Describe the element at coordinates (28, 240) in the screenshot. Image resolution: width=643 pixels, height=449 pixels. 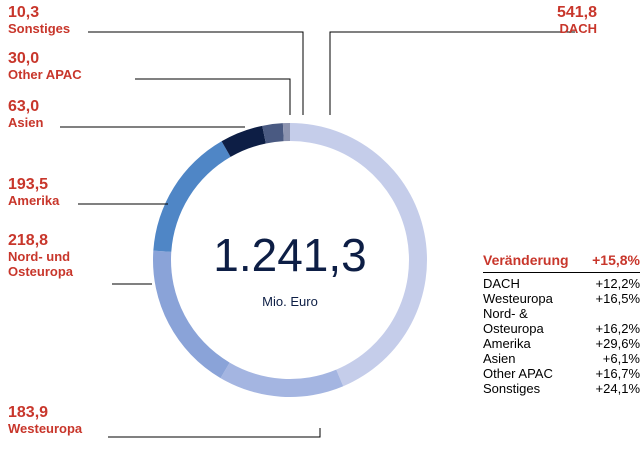
I see `value-label: 218,8` at that location.